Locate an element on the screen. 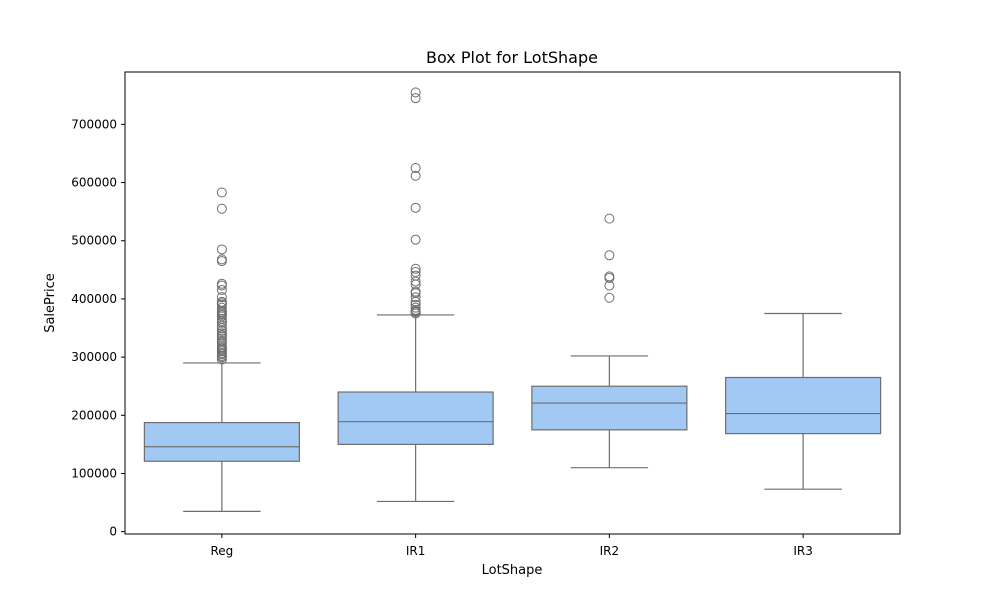  box-ir1 is located at coordinates (415, 418).